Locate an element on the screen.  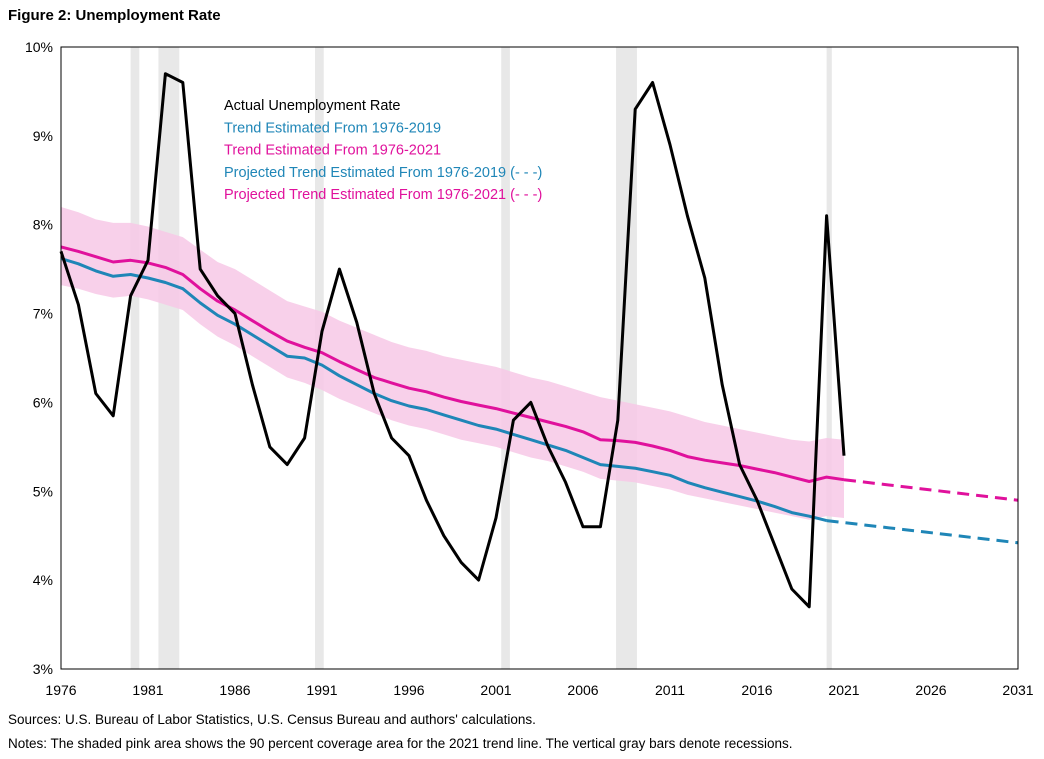
x-tick-label: 2021 is located at coordinates (843, 690).